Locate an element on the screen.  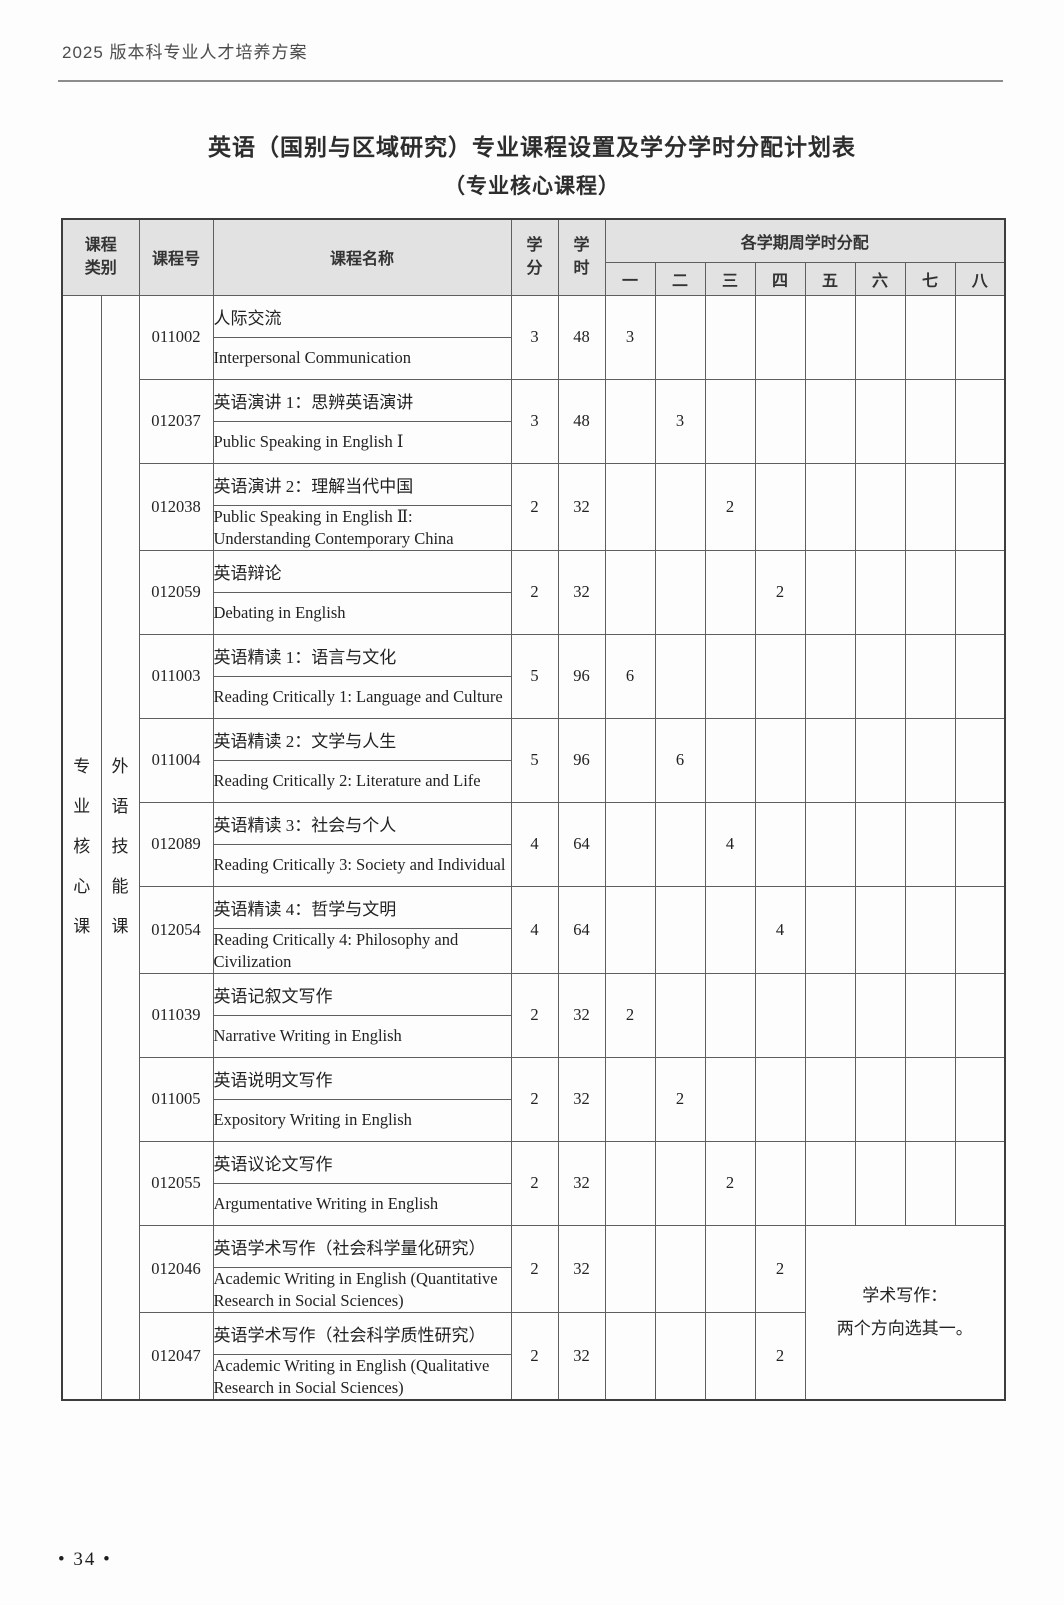
semester-4-cell: 4 is located at coordinates (780, 929).